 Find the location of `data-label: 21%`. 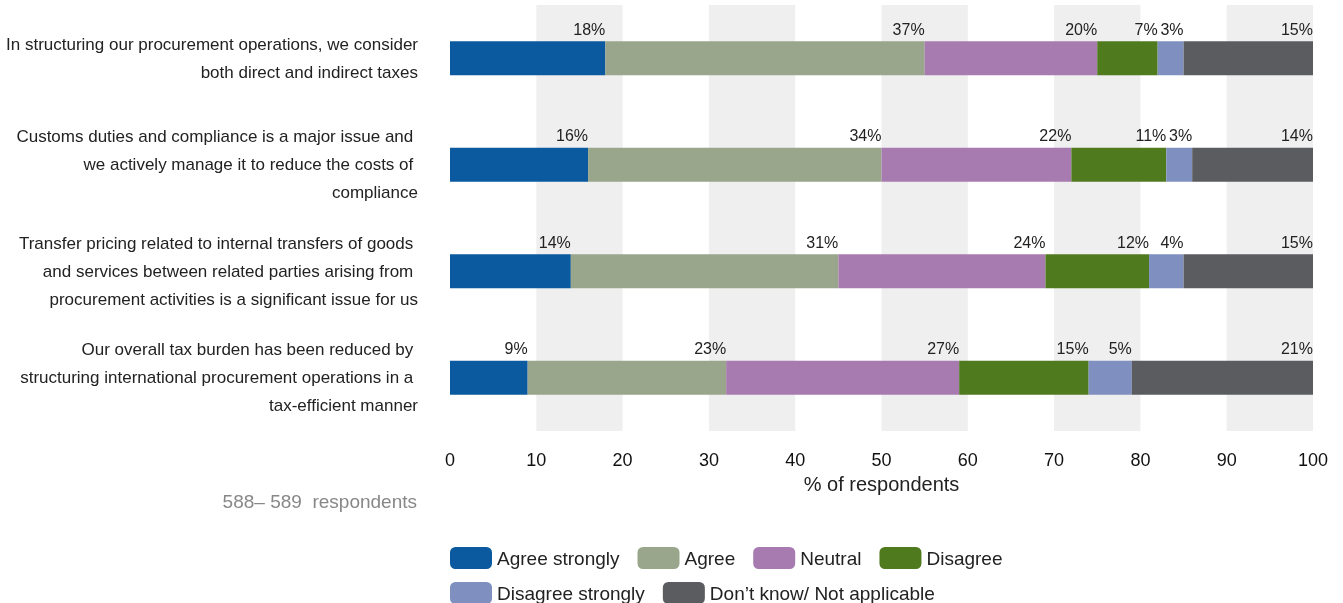

data-label: 21% is located at coordinates (1296, 349).